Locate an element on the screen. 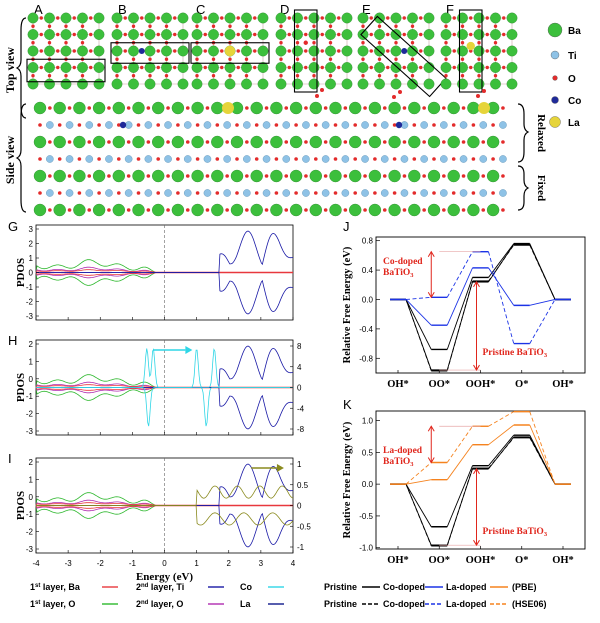 This screenshot has height=623, width=600. y-tick-label: 1 is located at coordinates (31, 258).